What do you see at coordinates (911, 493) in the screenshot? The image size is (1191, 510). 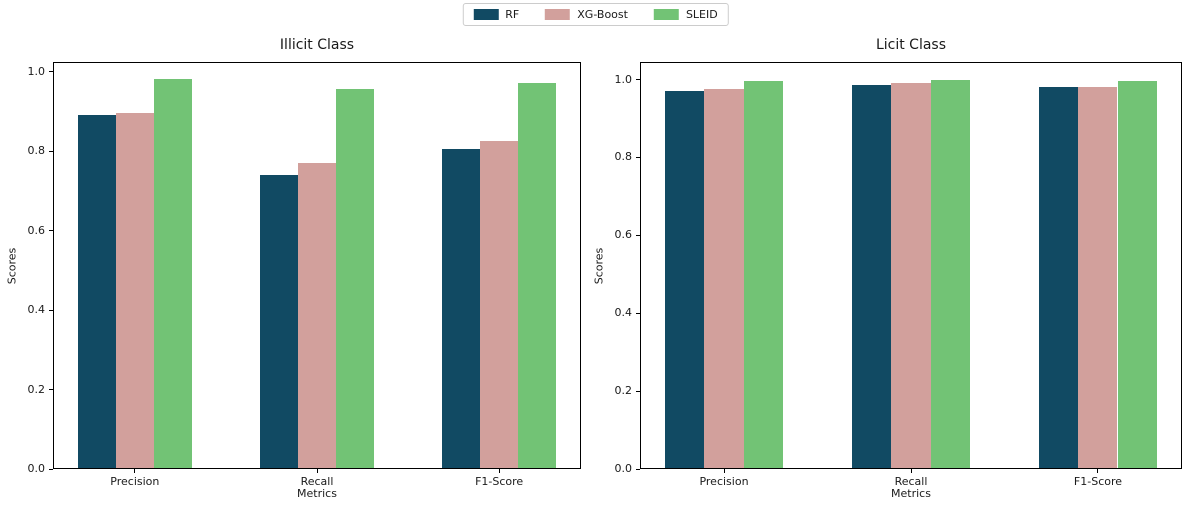 I see `x-axis-label-licit: Metrics` at bounding box center [911, 493].